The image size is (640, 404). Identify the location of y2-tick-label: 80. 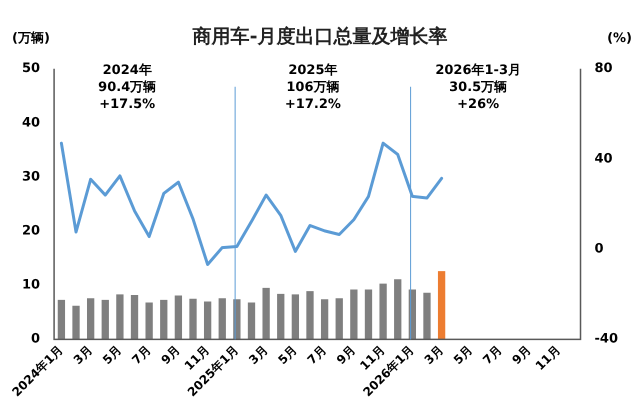
(603, 68).